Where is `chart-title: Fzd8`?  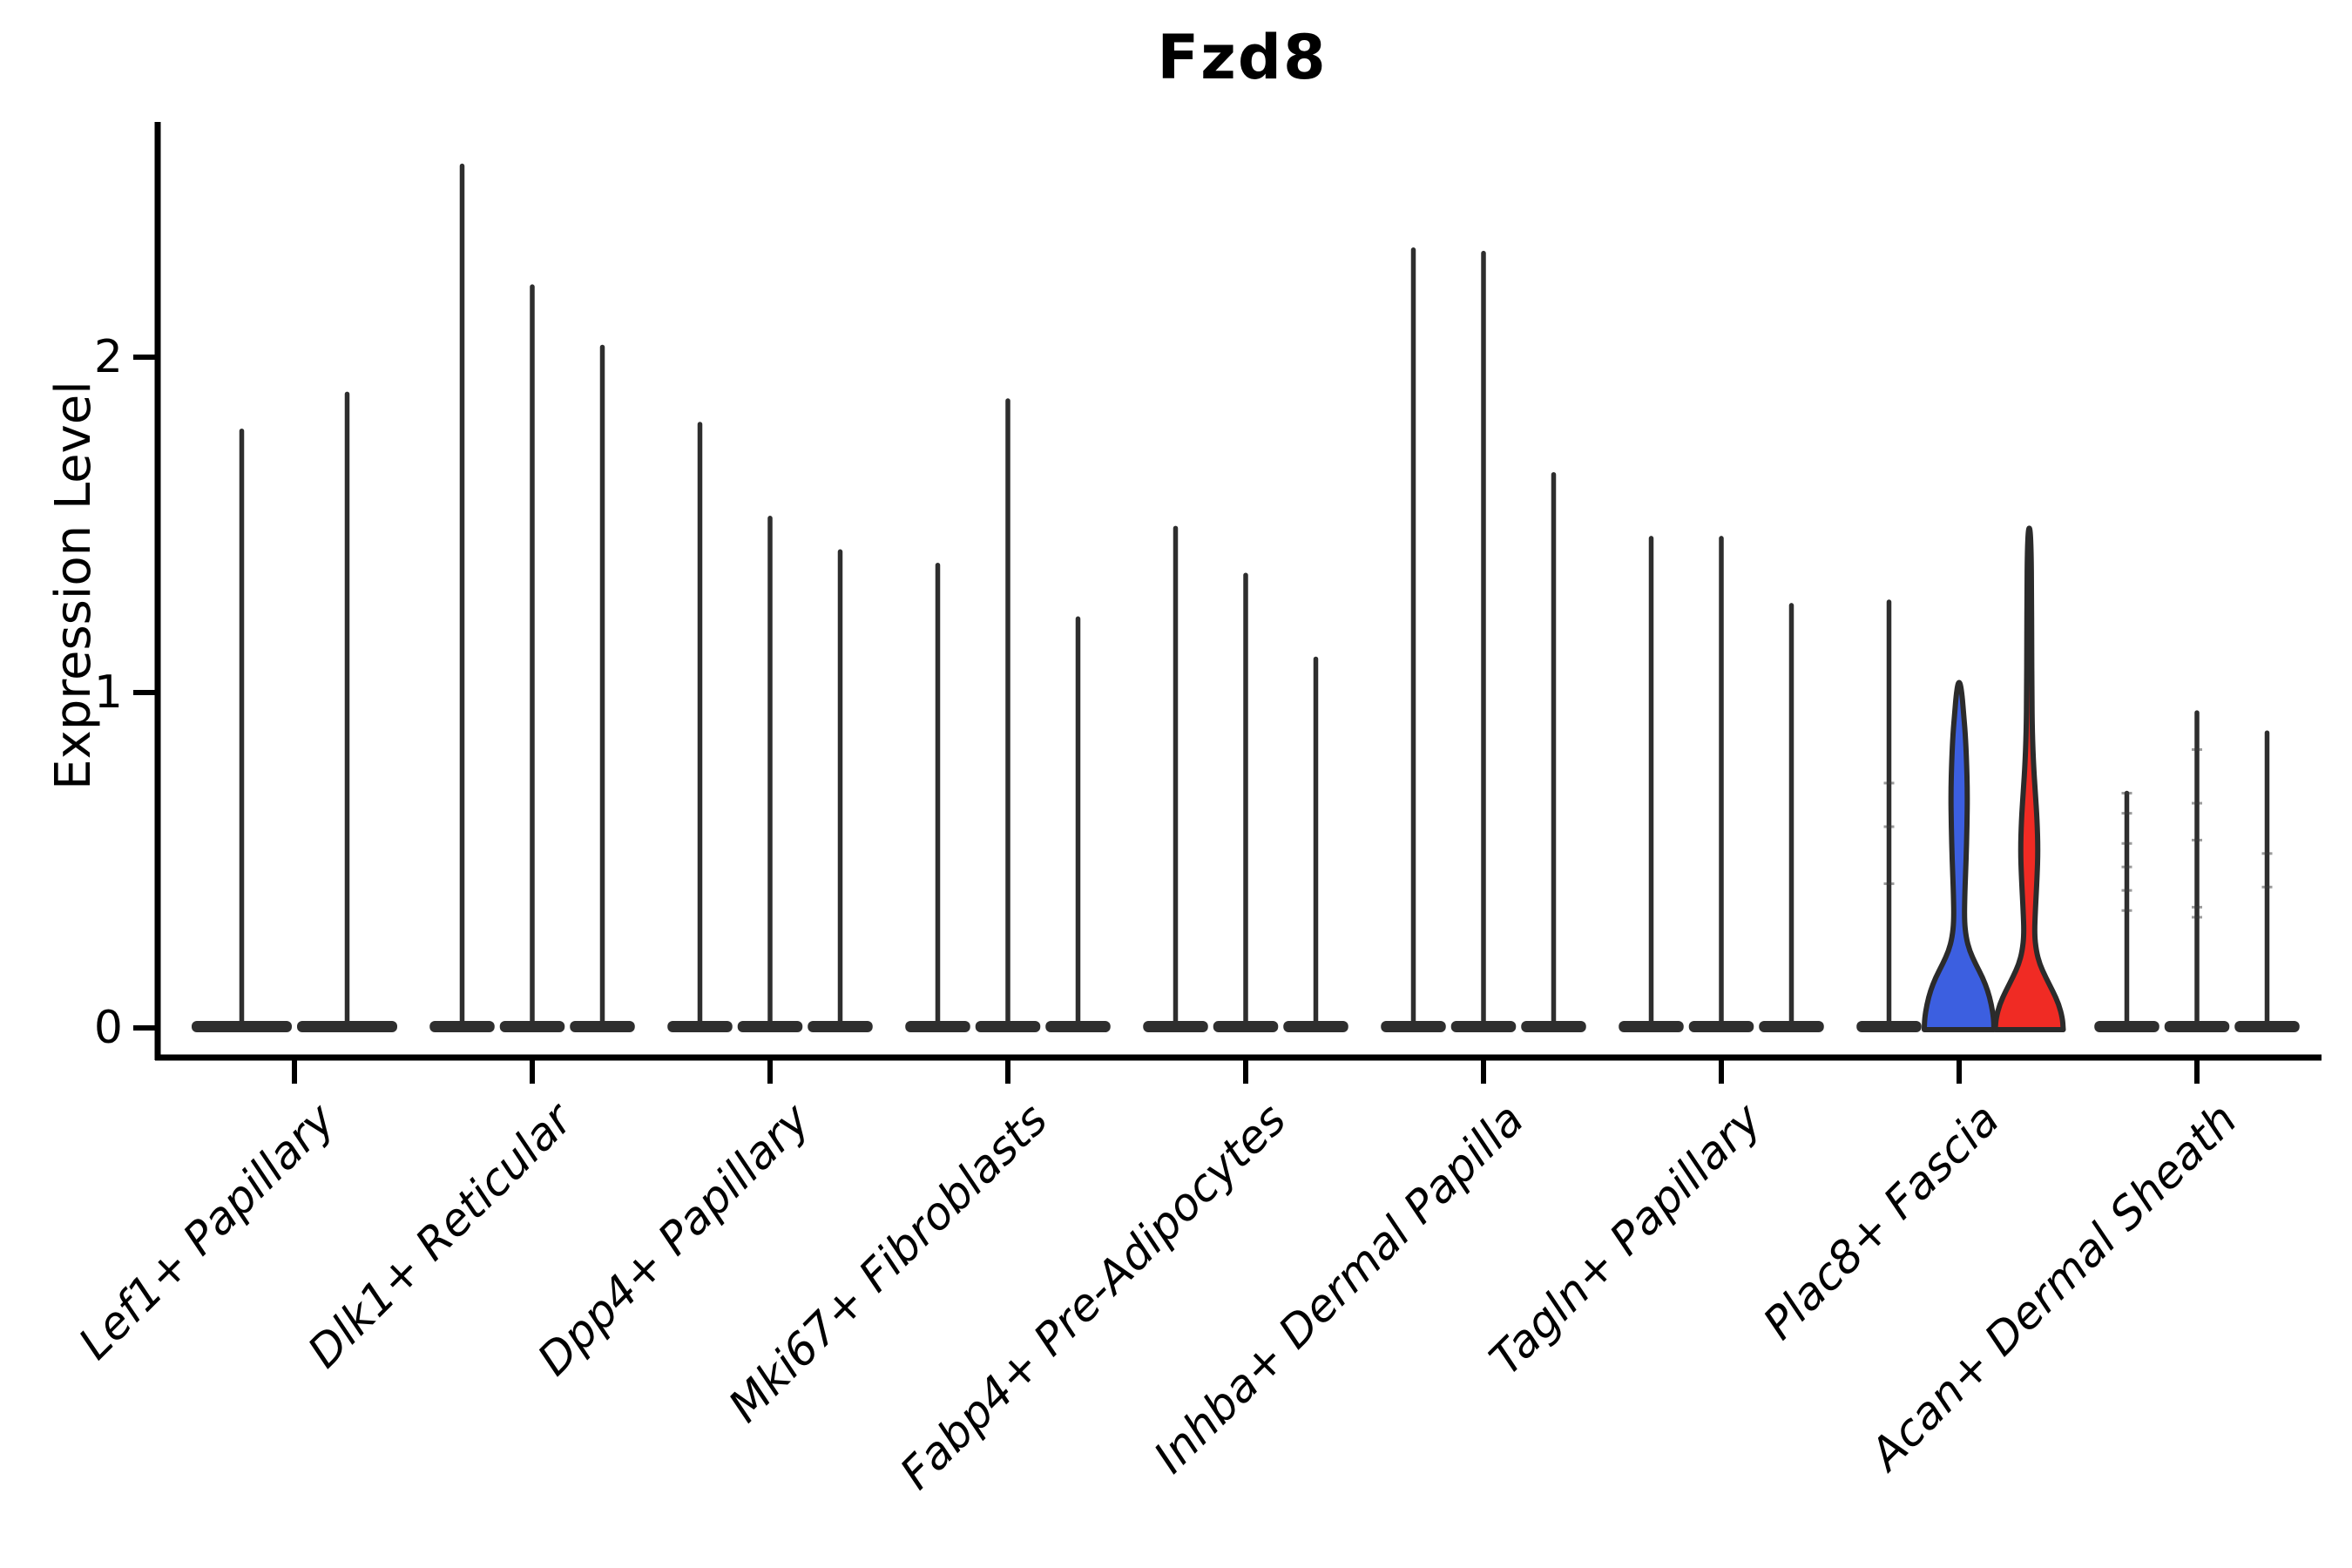 chart-title: Fzd8 is located at coordinates (1242, 58).